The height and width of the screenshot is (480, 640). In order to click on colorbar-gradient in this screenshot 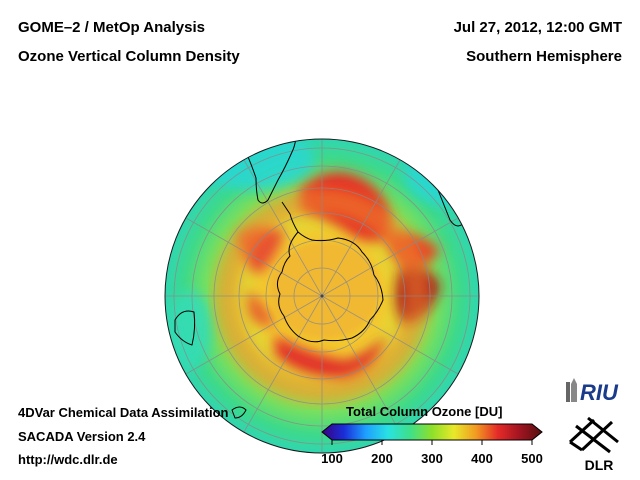, I will do `click(432, 432)`.